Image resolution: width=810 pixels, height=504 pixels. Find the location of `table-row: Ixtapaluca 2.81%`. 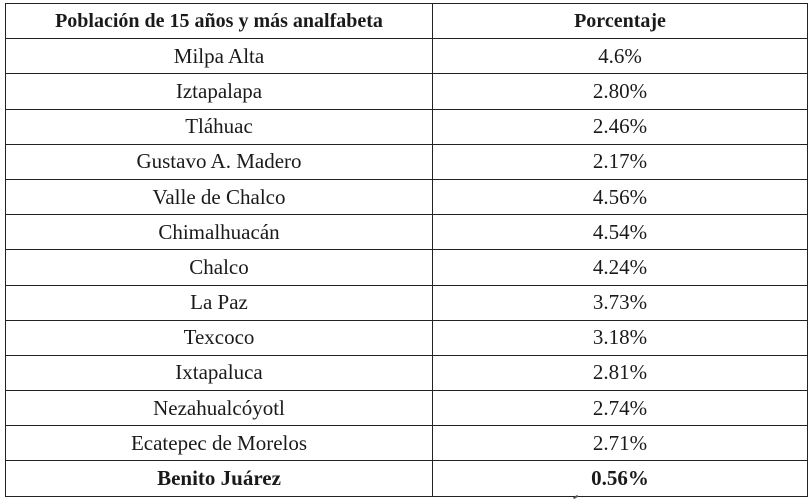

table-row: Ixtapaluca 2.81% is located at coordinates (406, 373).